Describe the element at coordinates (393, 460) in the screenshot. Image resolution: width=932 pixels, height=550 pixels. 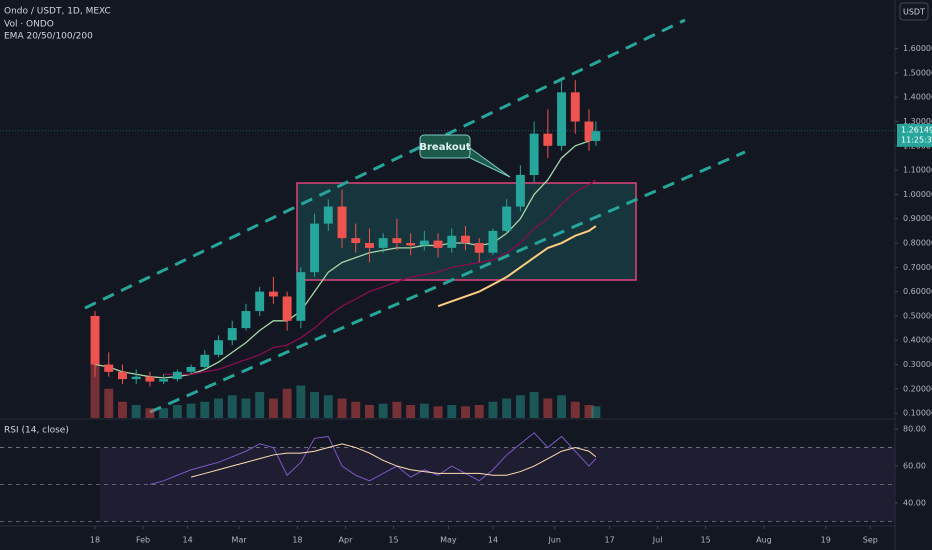
I see `rsi-ma-line` at that location.